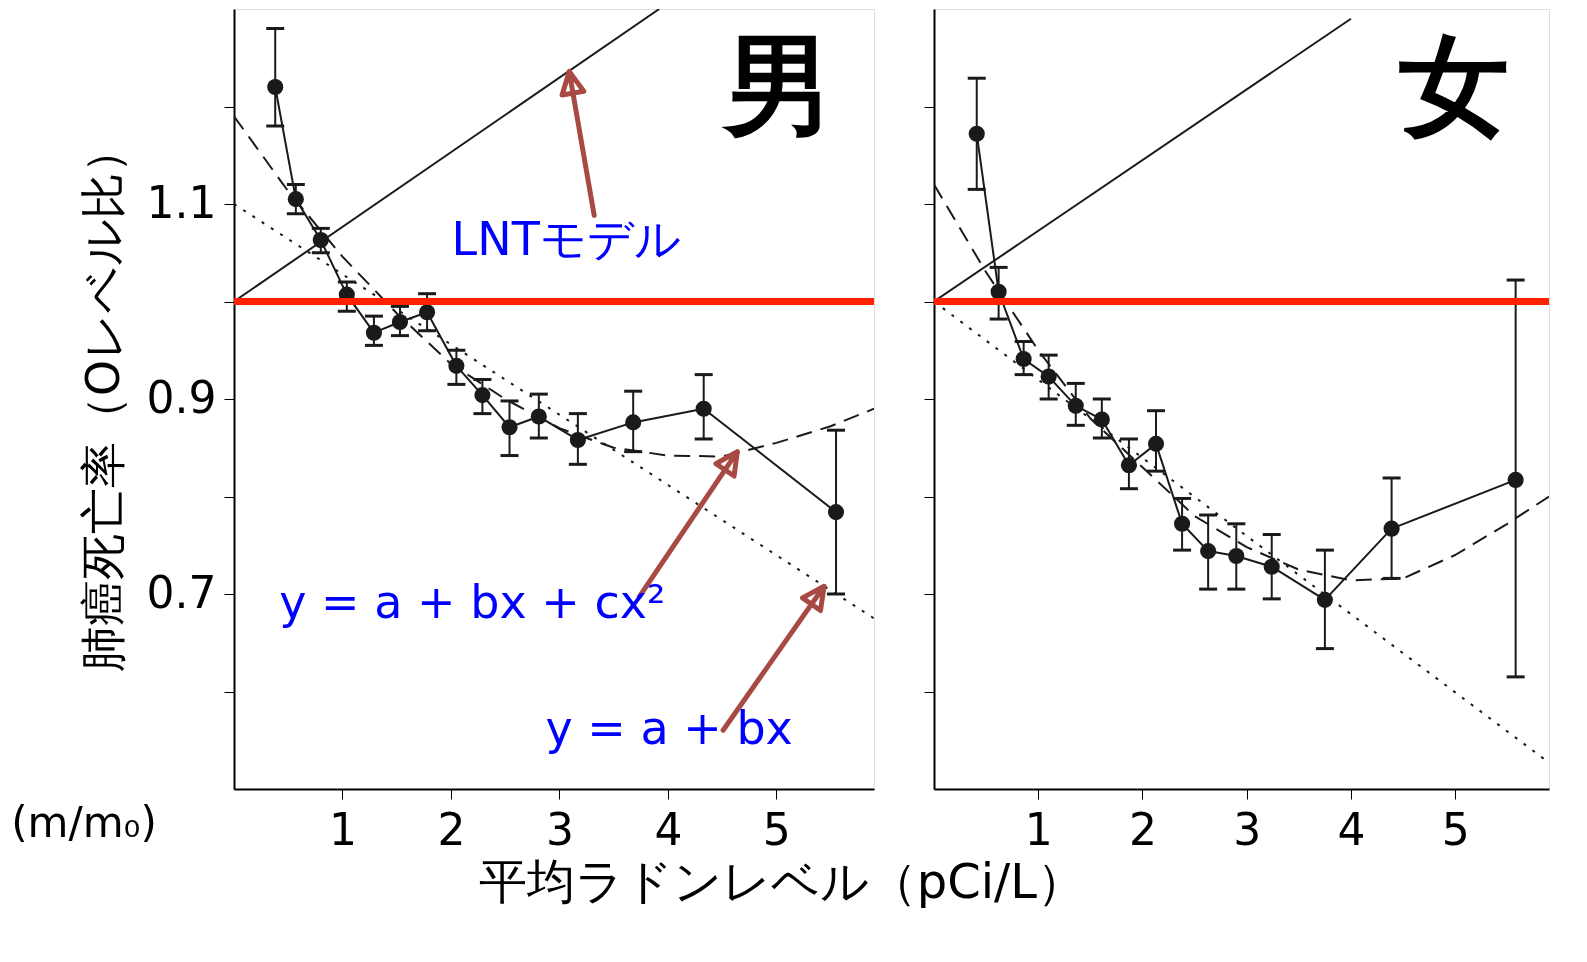 The height and width of the screenshot is (962, 1587). I want to click on chart-title: 男, so click(777, 86).